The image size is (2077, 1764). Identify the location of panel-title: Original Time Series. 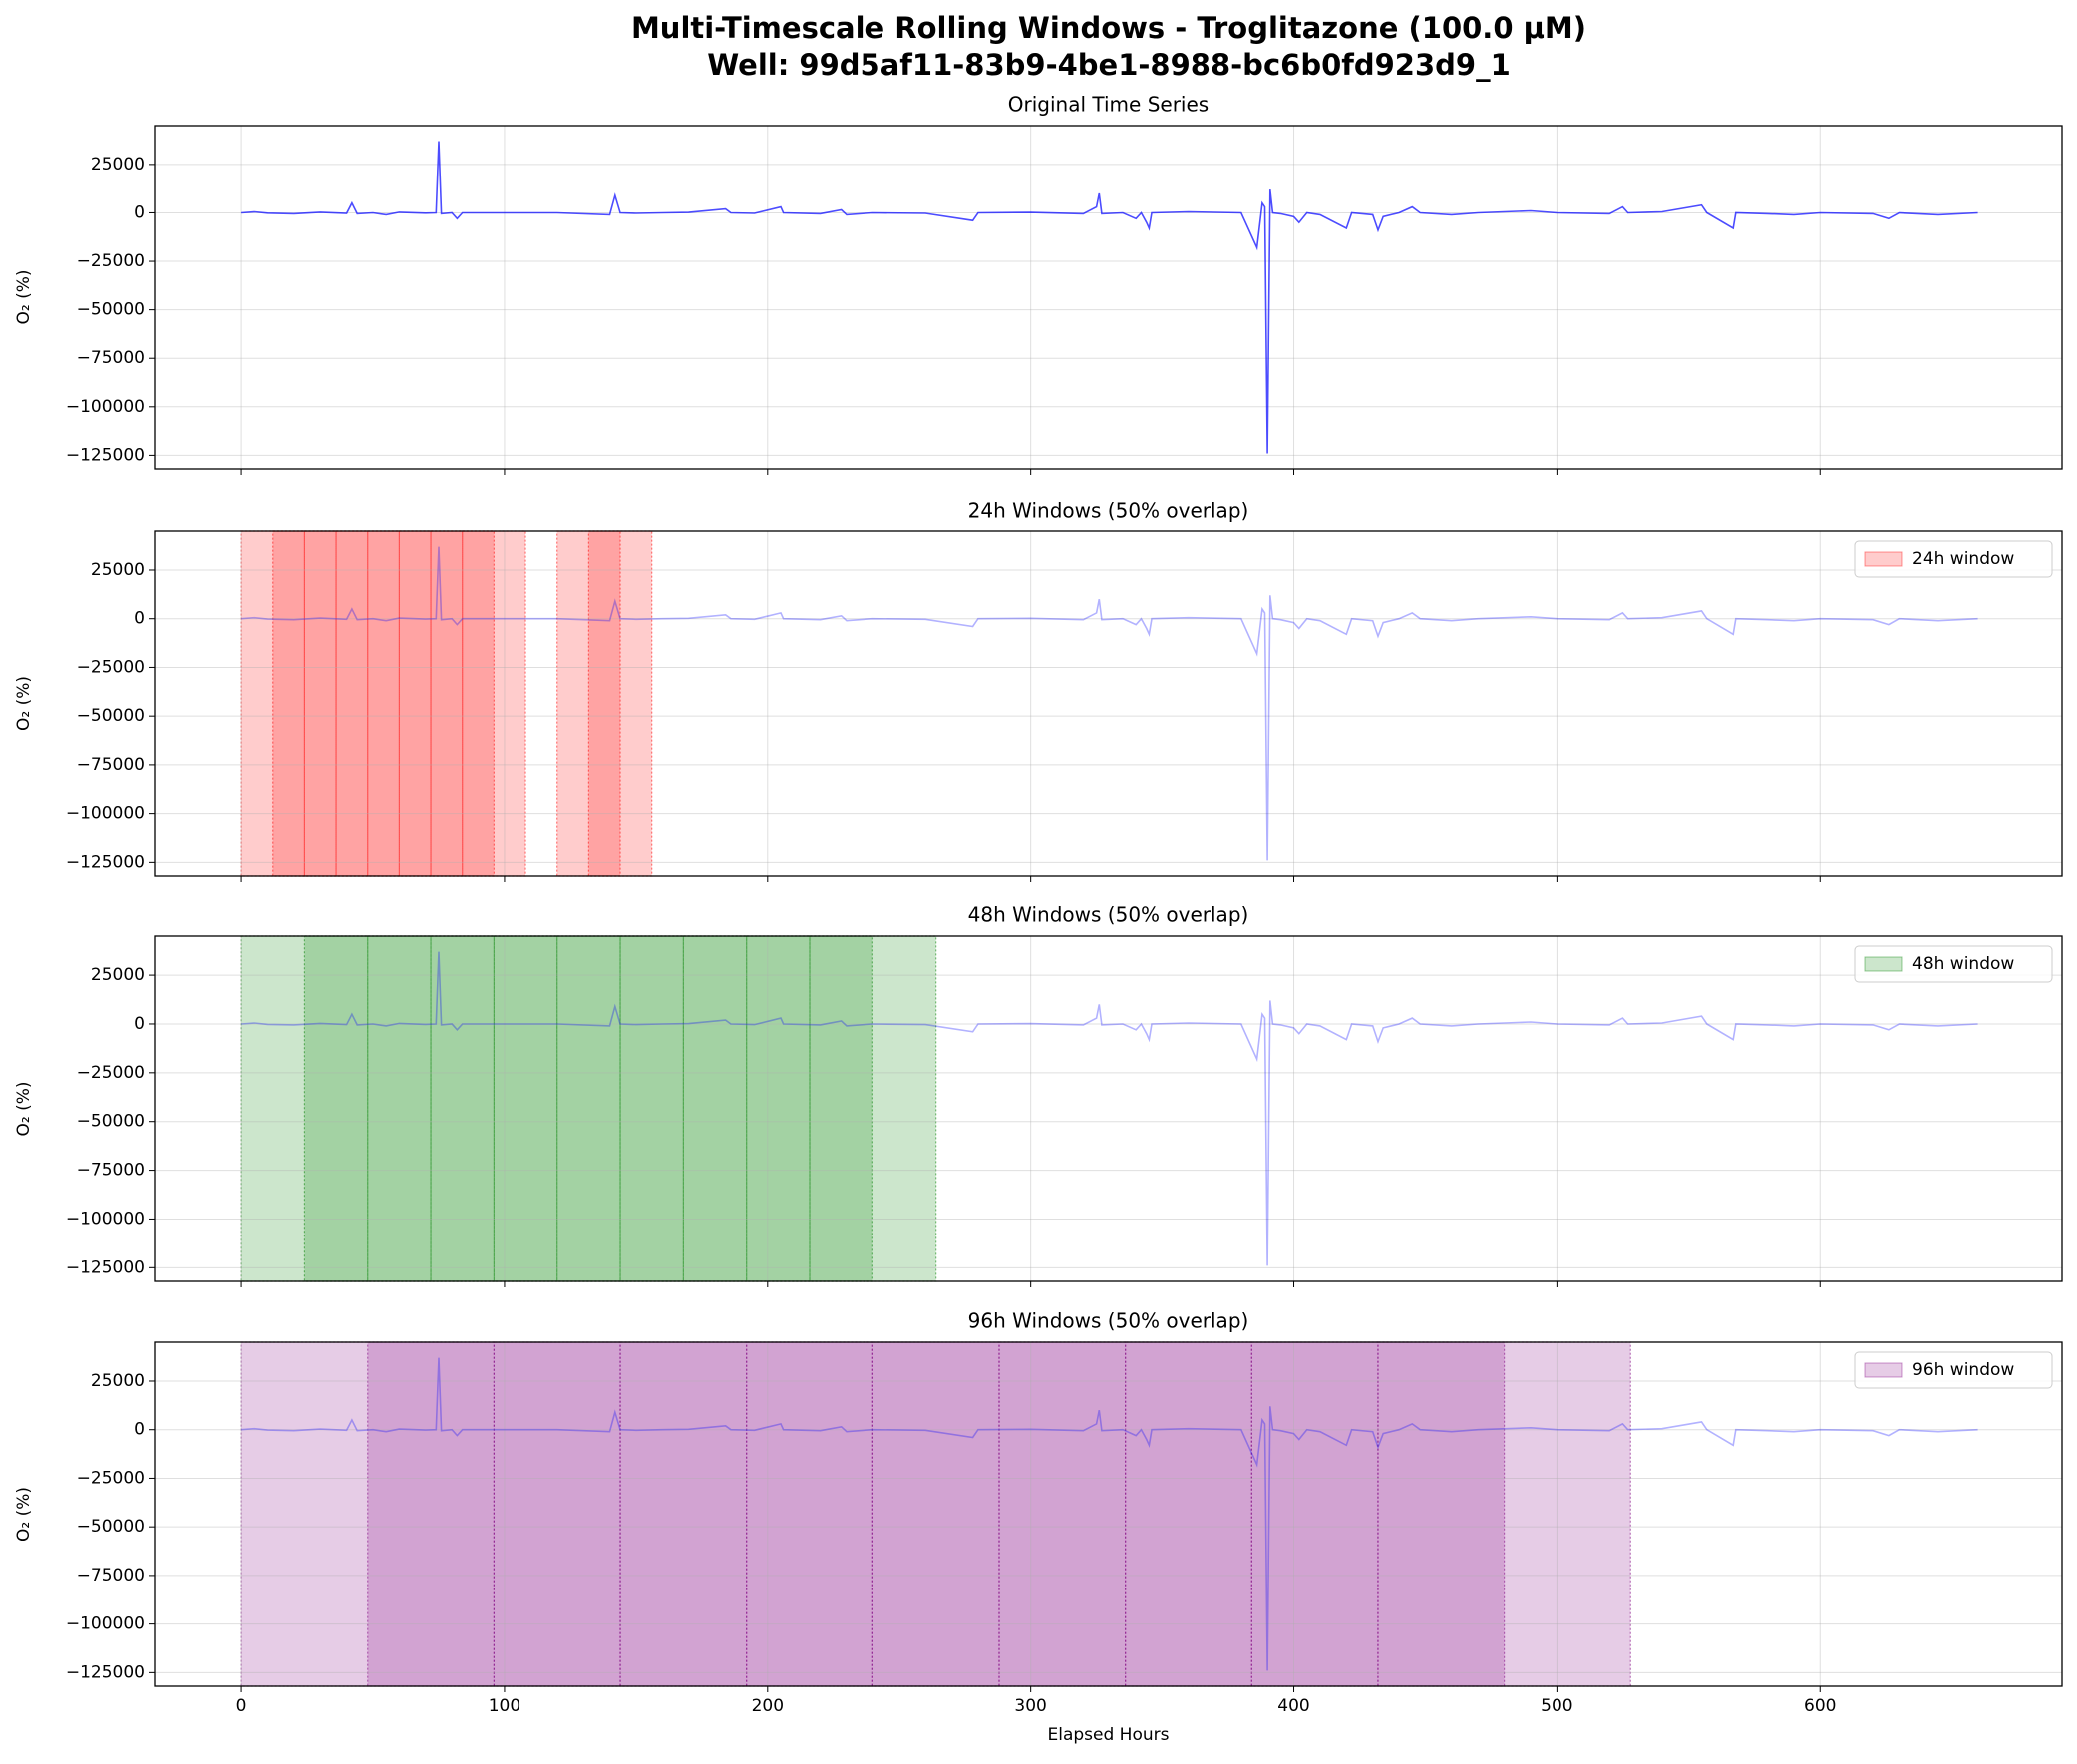
(1108, 105).